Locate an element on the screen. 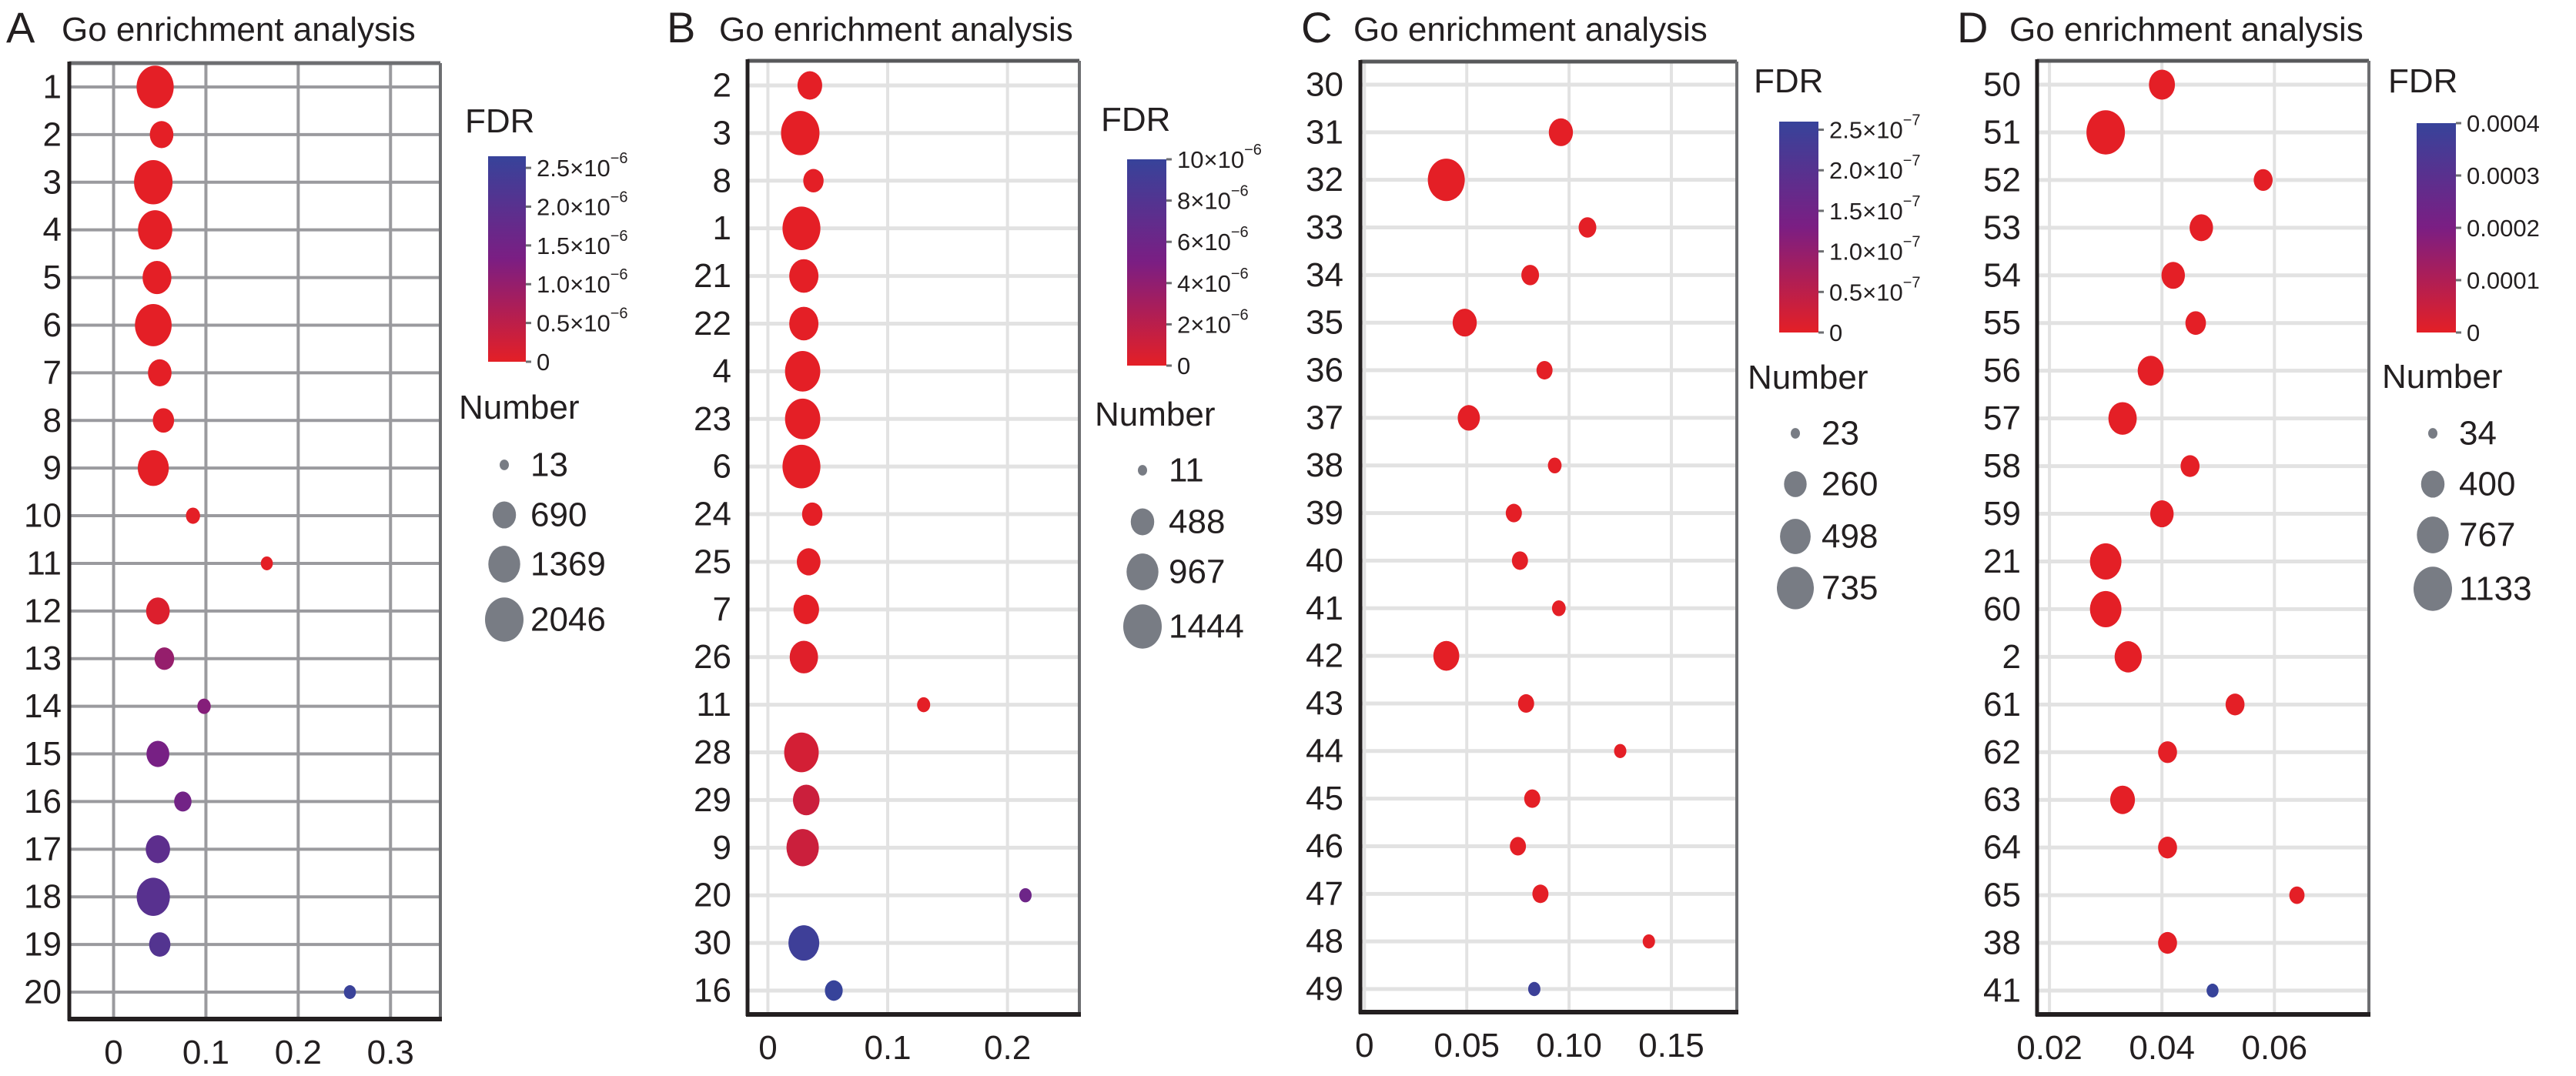  y-tick-label: 48 is located at coordinates (1325, 942).